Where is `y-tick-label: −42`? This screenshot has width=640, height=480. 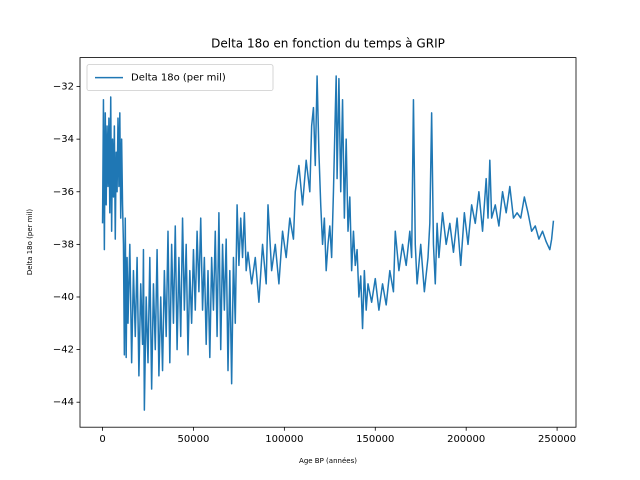
y-tick-label: −42 is located at coordinates (63, 350).